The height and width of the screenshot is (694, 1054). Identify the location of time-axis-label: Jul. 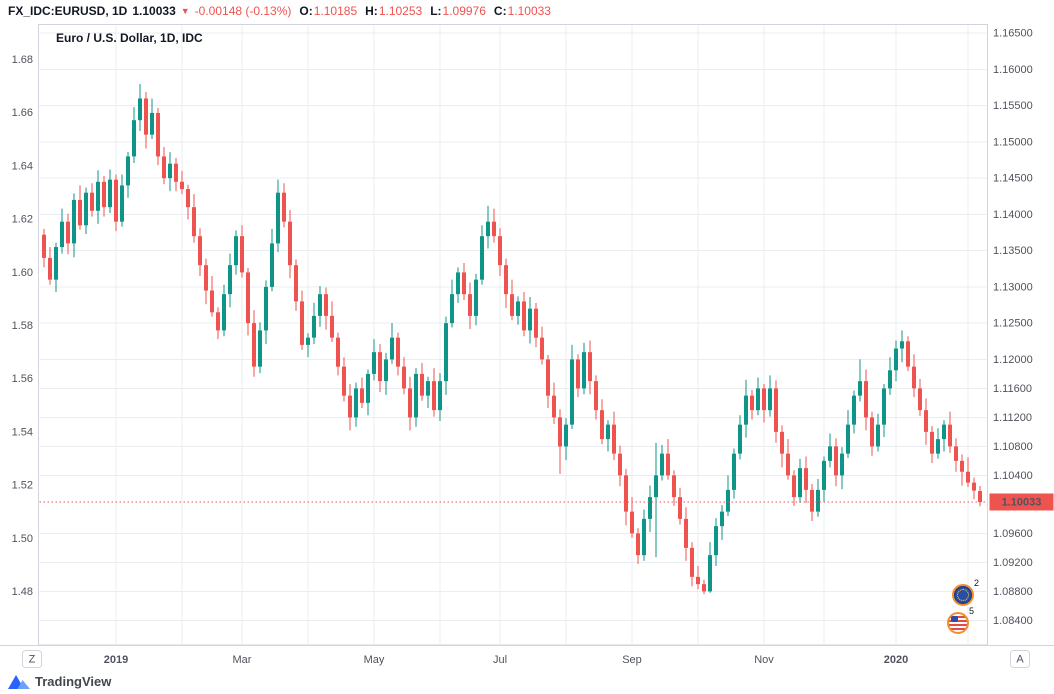
(500, 660).